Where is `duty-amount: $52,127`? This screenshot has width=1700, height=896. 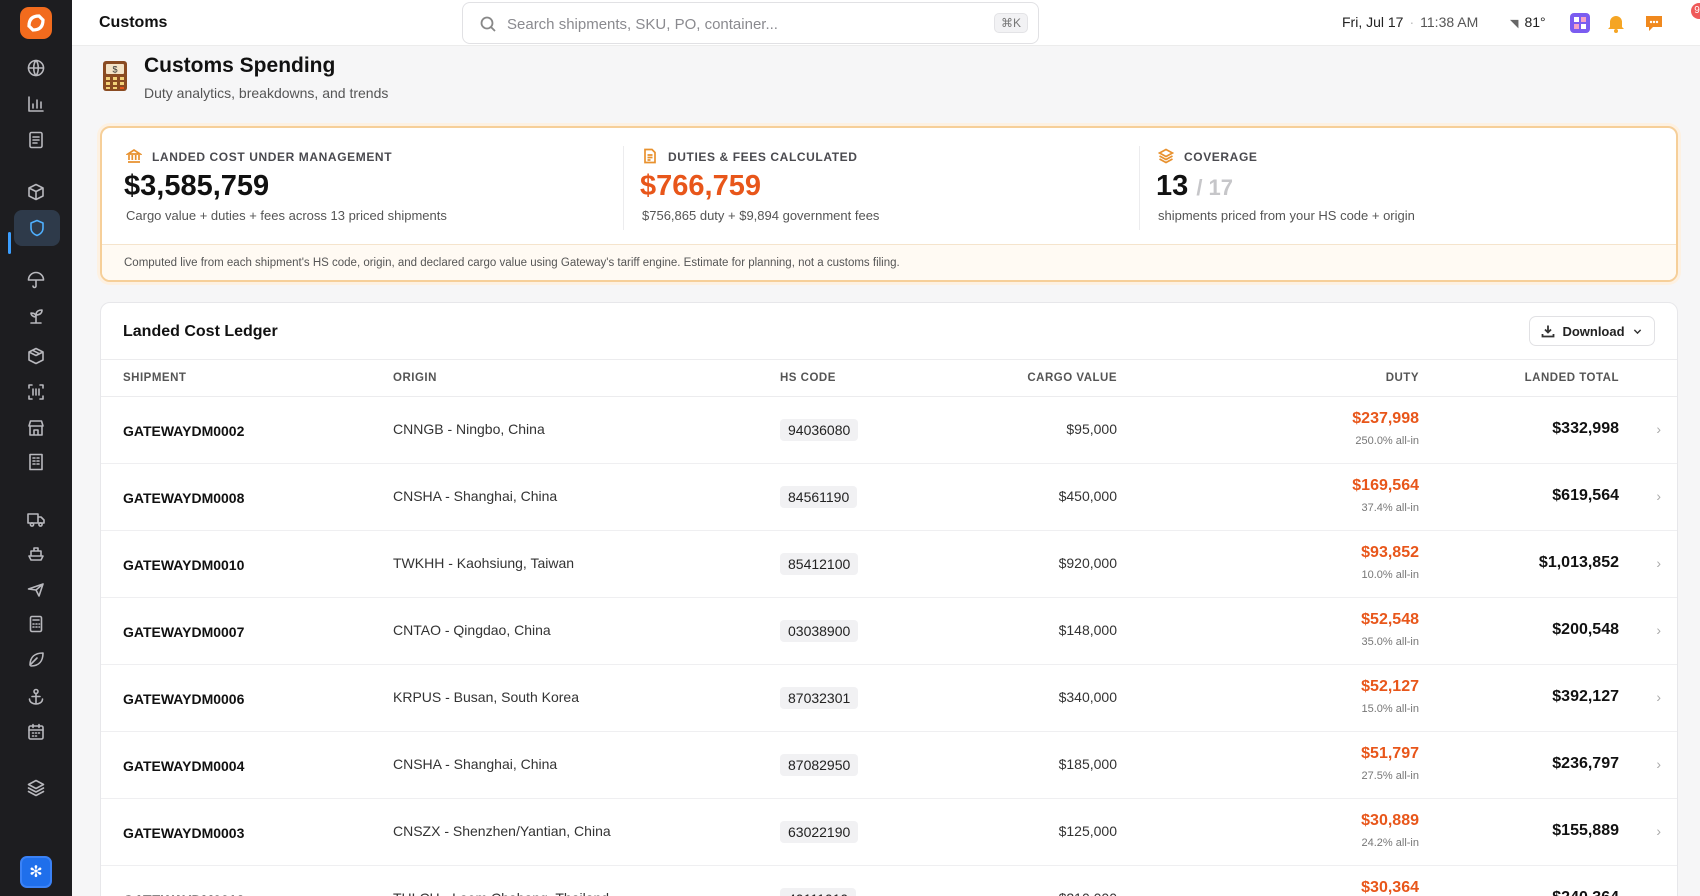 duty-amount: $52,127 is located at coordinates (1390, 686).